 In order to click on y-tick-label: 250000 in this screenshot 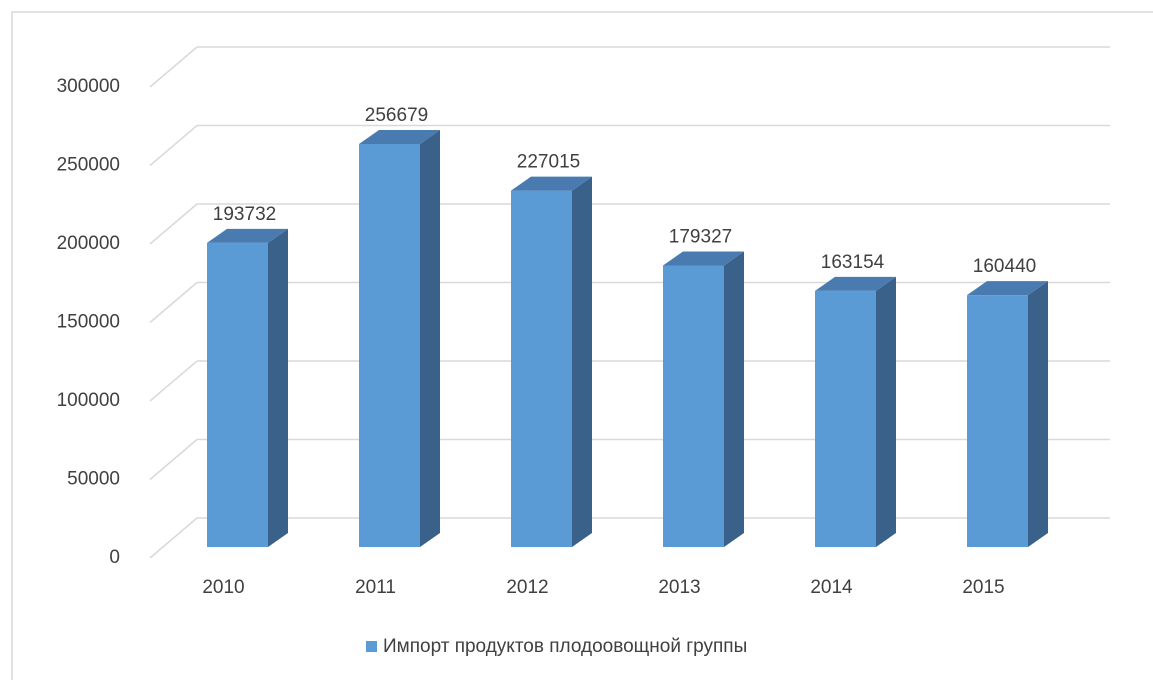, I will do `click(88, 165)`.